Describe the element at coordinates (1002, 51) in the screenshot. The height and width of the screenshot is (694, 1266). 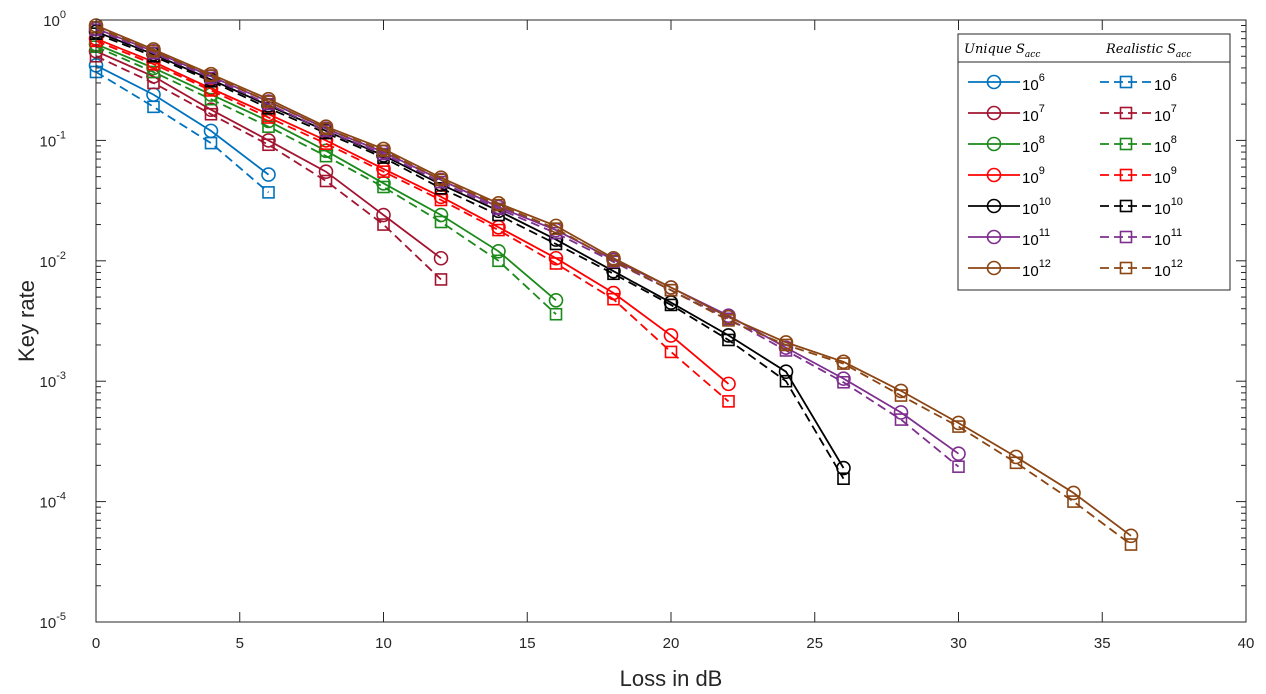
I see `legend-header-unique: Unique Sacc` at that location.